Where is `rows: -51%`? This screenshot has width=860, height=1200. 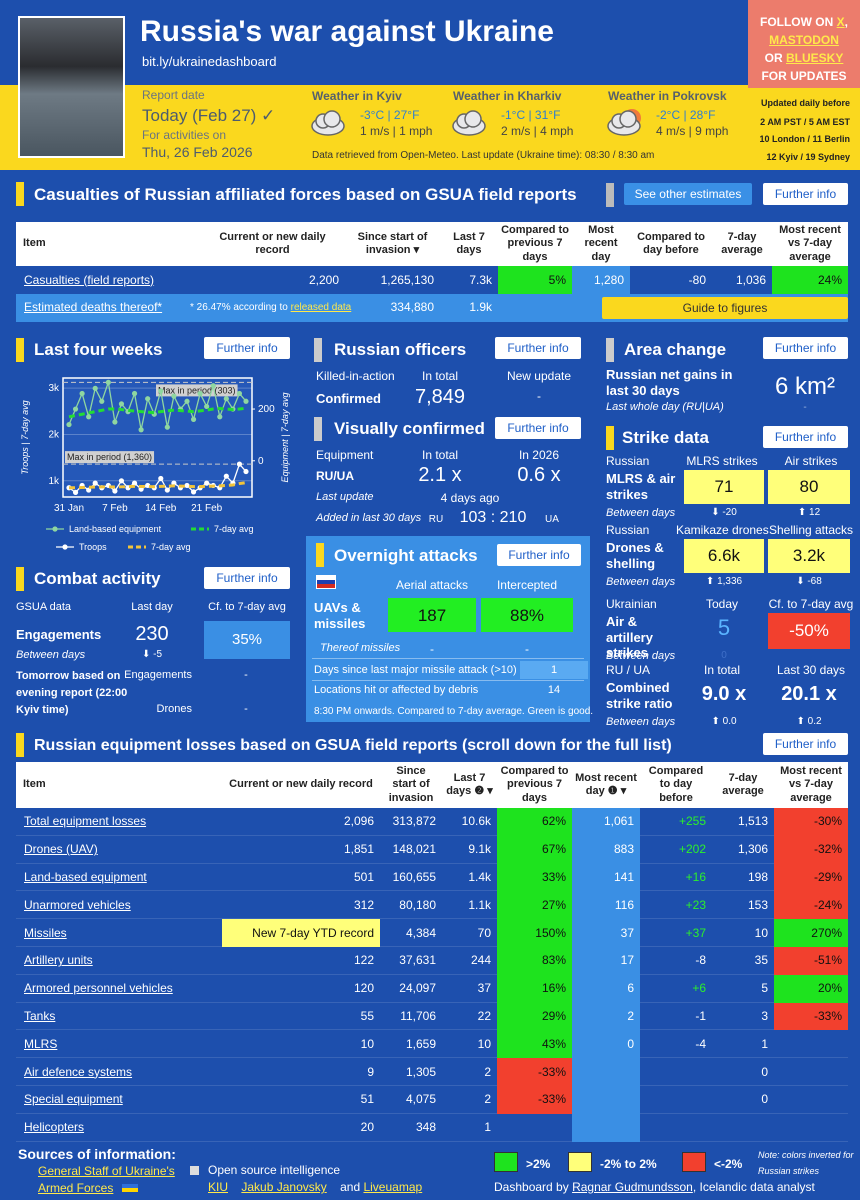 rows: -51% is located at coordinates (827, 960).